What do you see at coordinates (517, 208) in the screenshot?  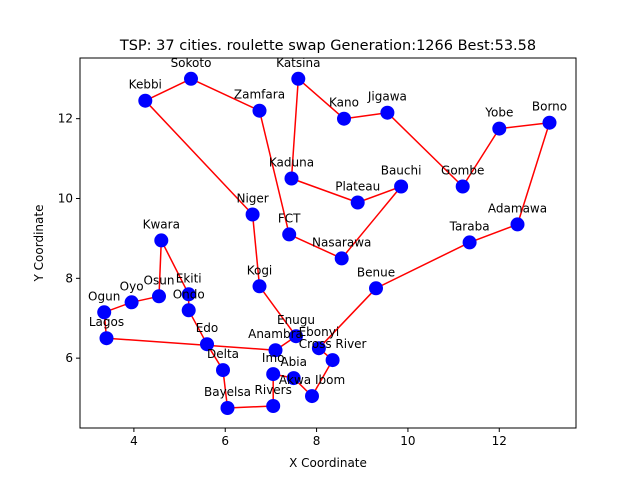 I see `city-label: Adamawa` at bounding box center [517, 208].